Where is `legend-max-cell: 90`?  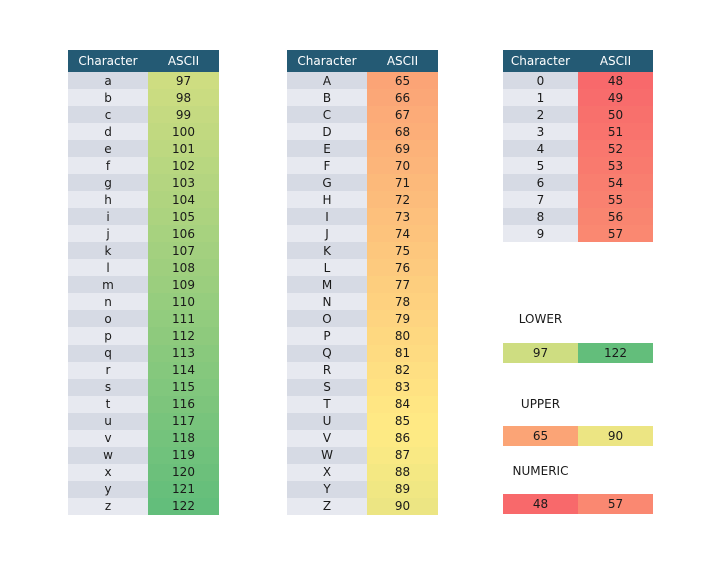
legend-max-cell: 90 is located at coordinates (615, 436).